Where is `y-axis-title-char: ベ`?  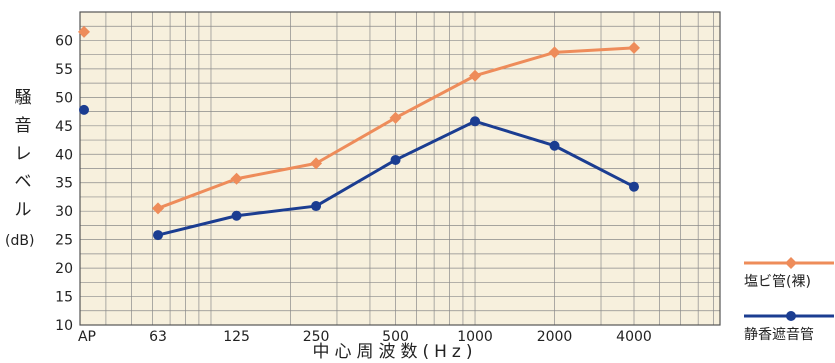 y-axis-title-char: ベ is located at coordinates (23, 182).